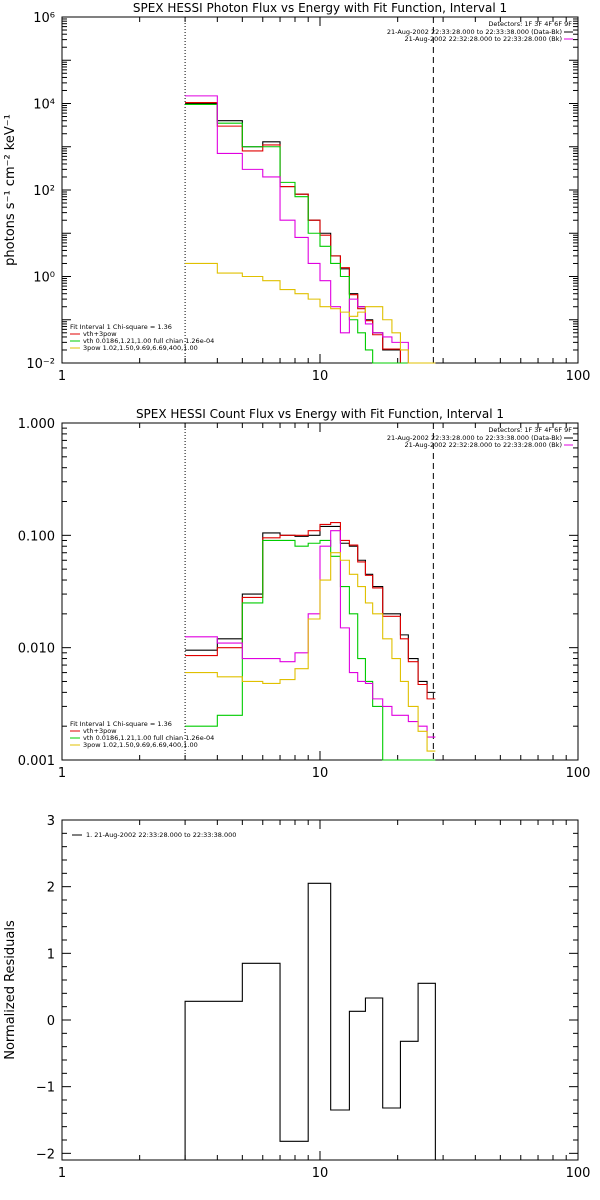 The width and height of the screenshot is (600, 1200). Describe the element at coordinates (44, 278) in the screenshot. I see `y-tick-label: 10⁰` at that location.